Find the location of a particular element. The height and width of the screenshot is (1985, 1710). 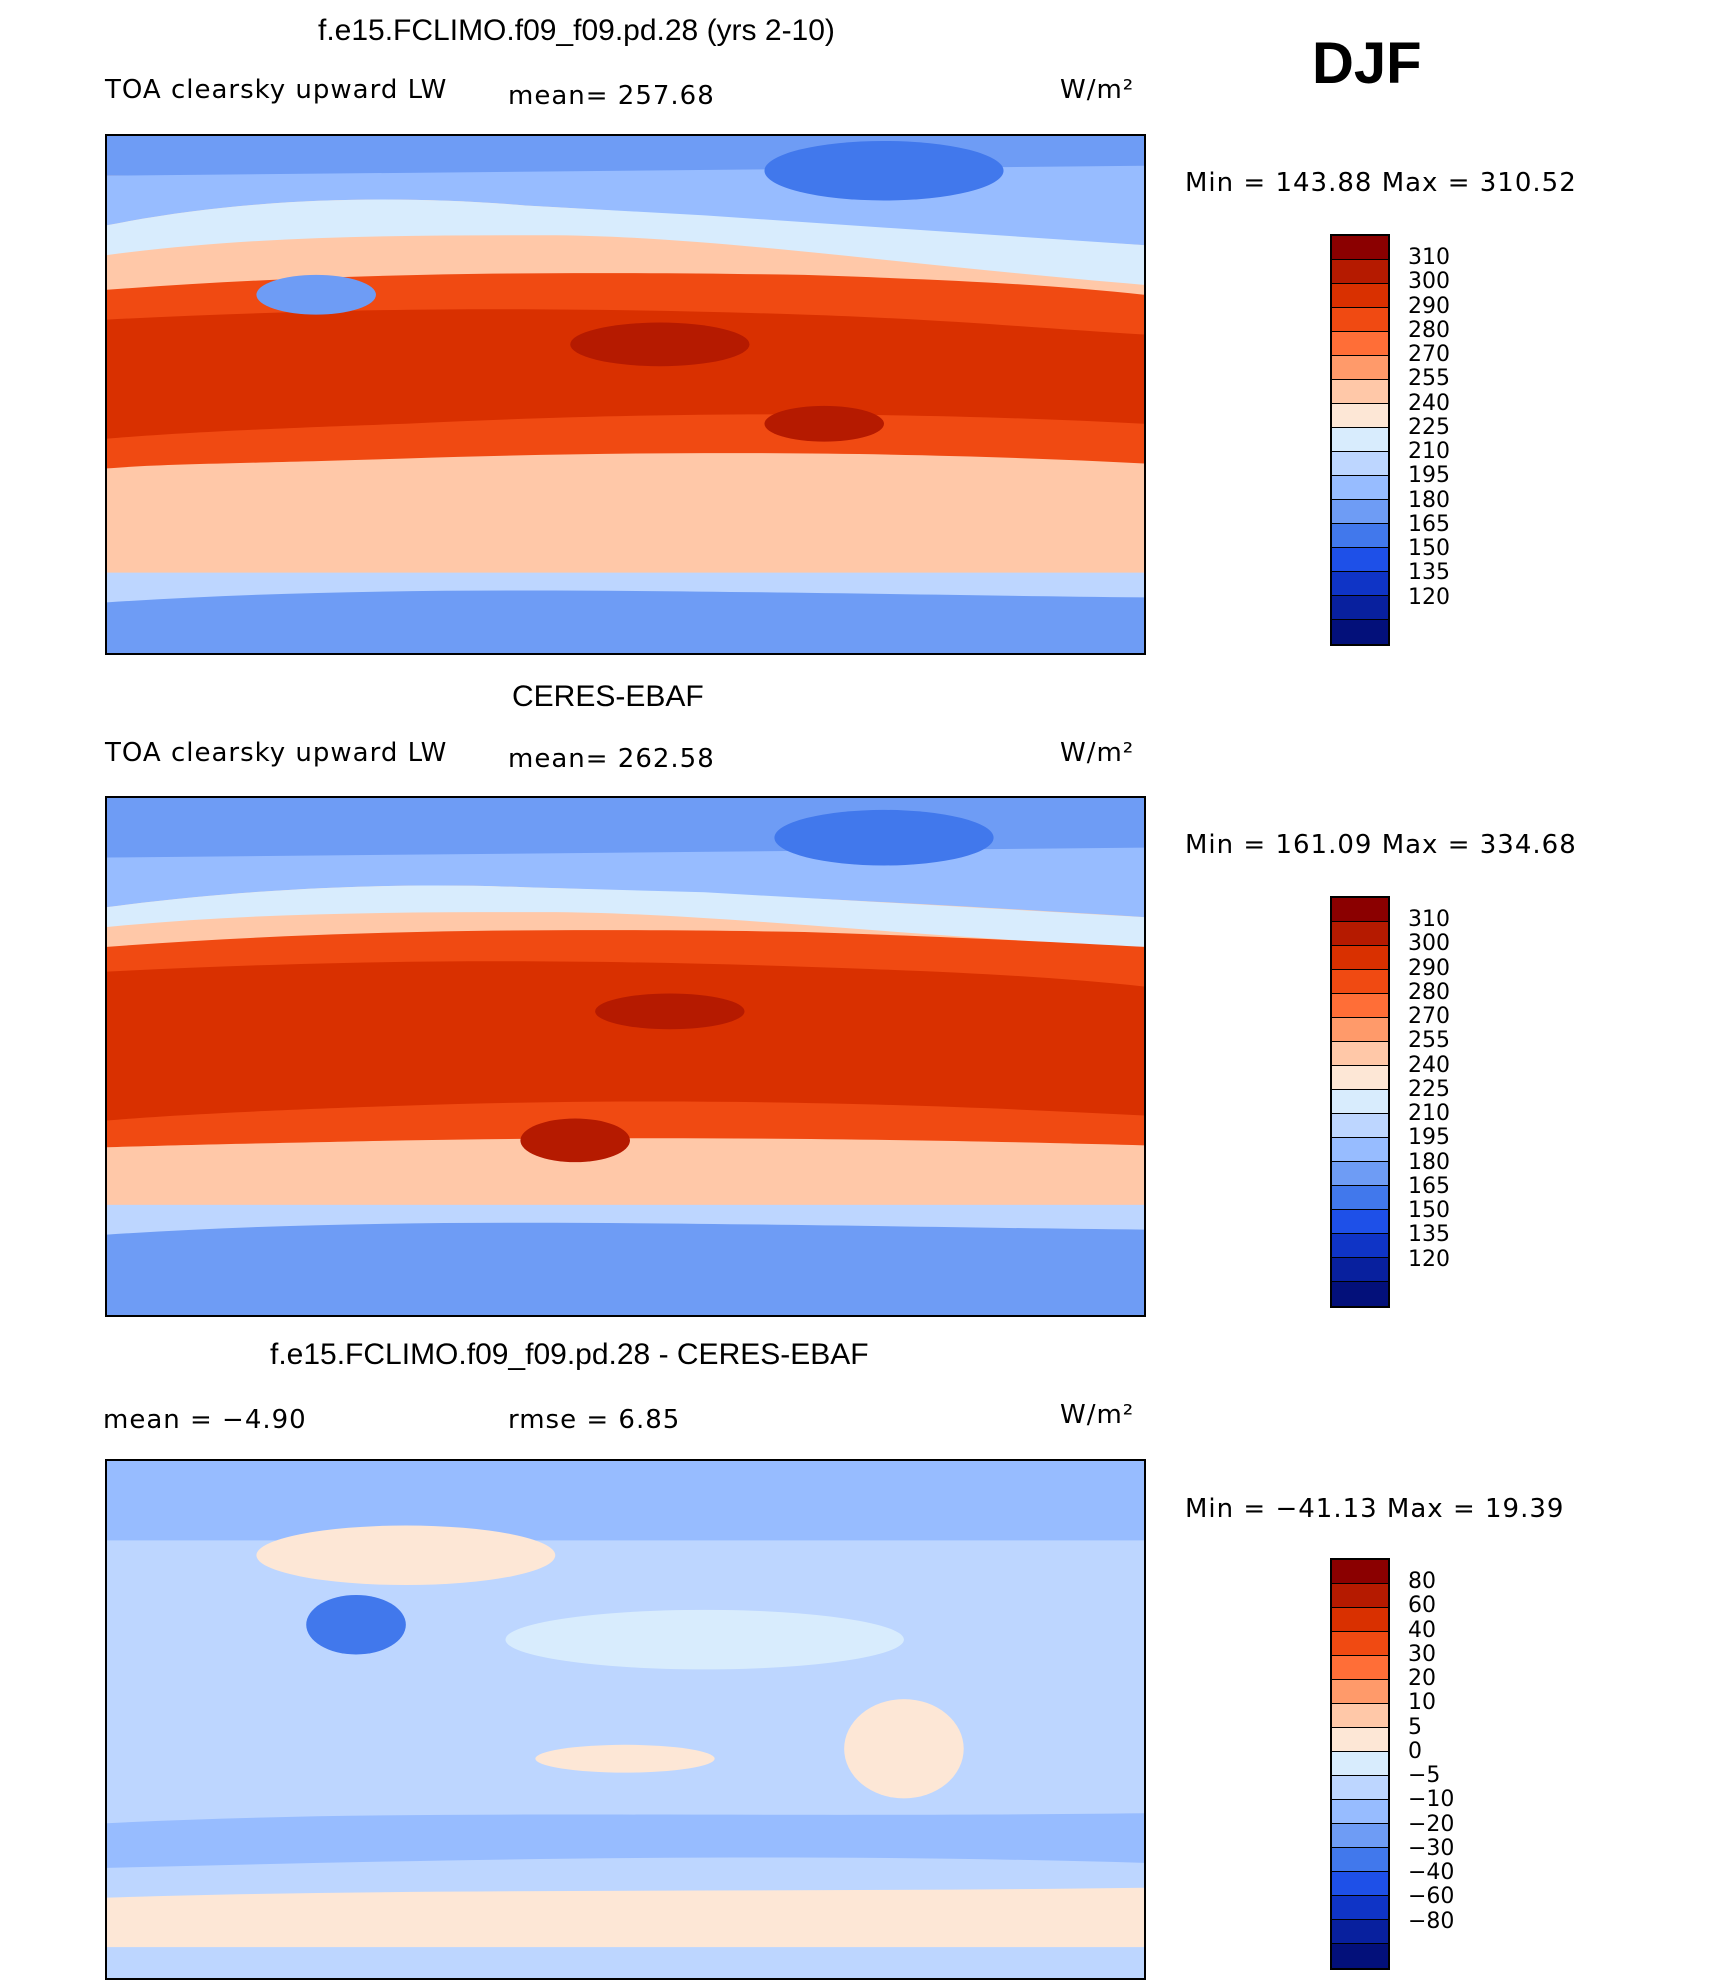

panel-1-mean: mean= 257.68 is located at coordinates (611, 96).